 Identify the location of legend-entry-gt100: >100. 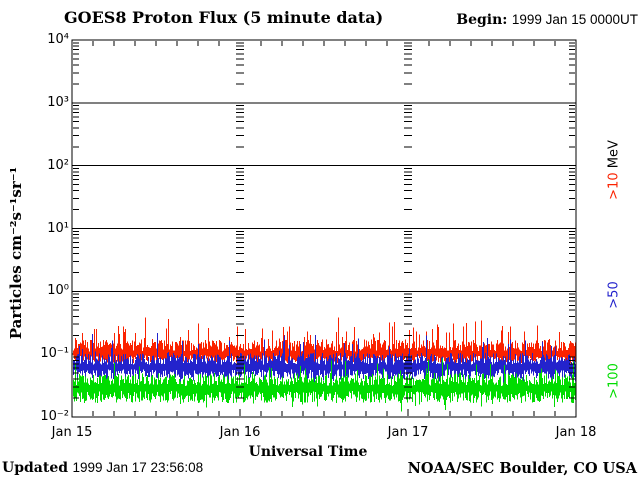
(614, 381).